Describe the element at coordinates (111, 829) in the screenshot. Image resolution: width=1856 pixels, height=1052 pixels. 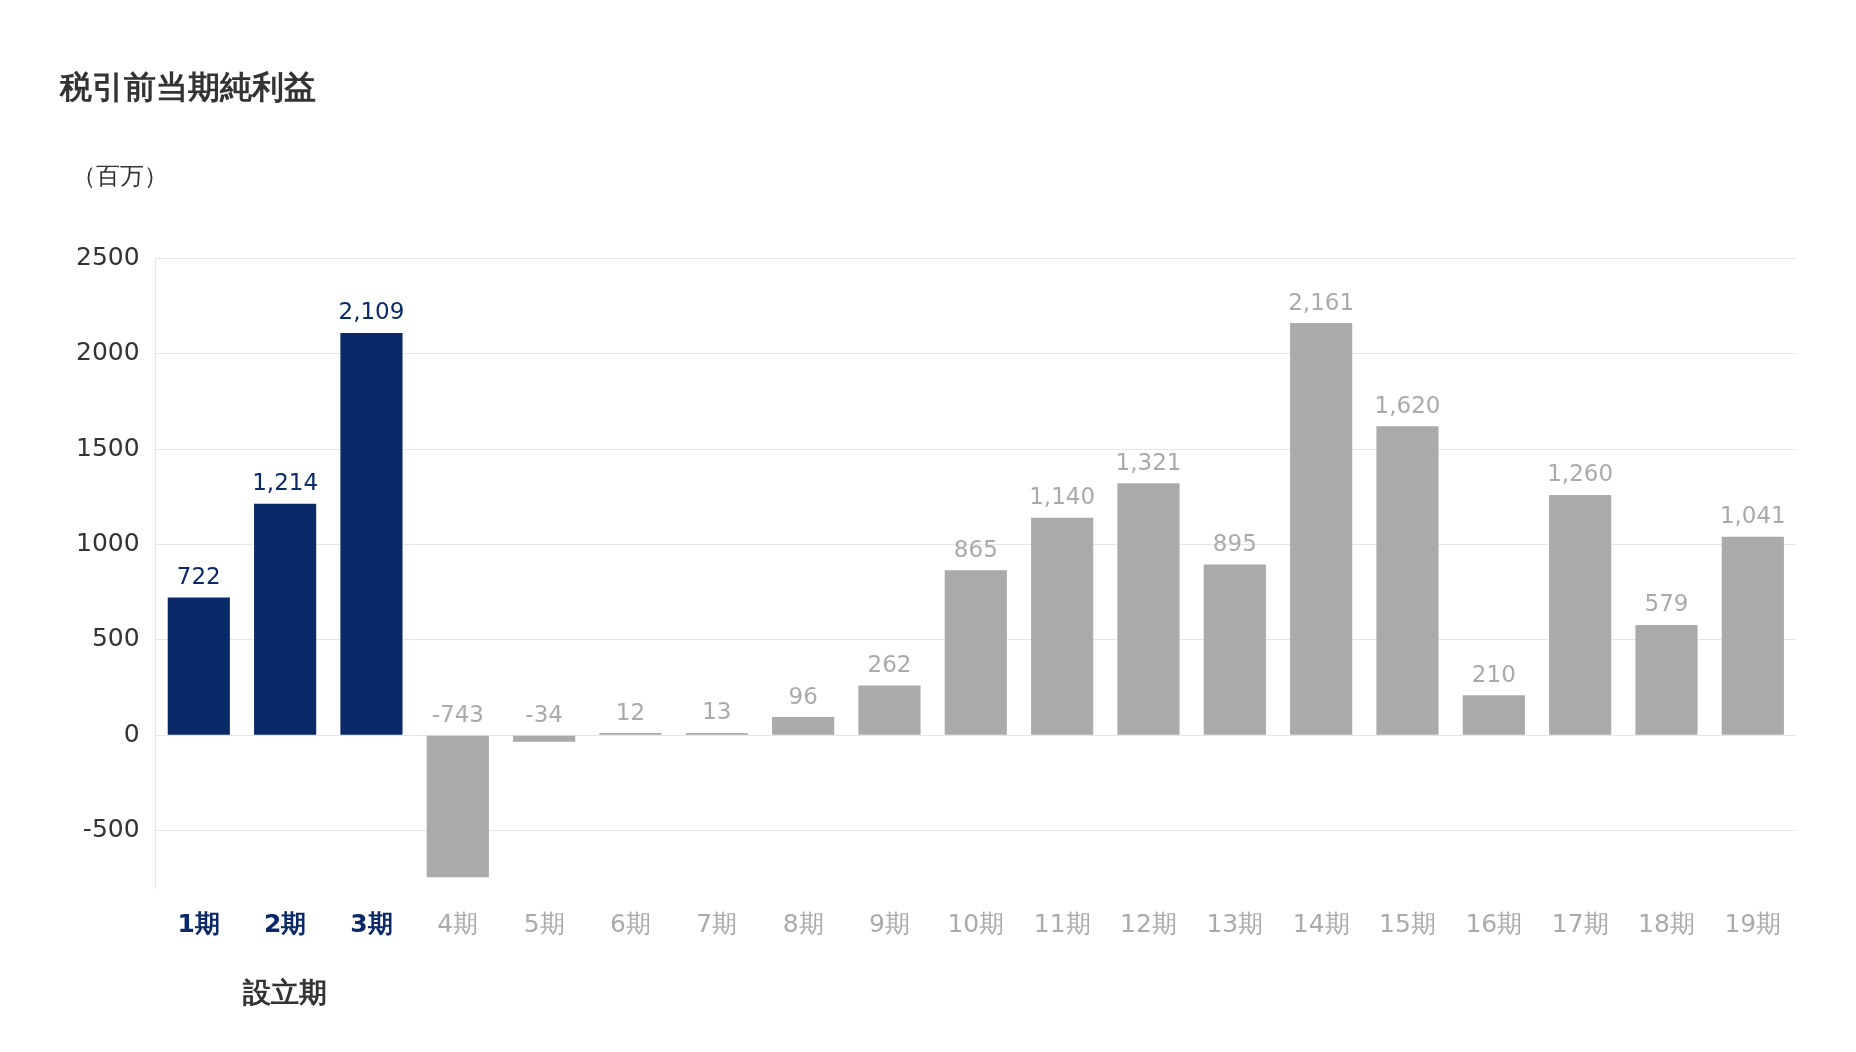
I see `y-tick-label: -500` at that location.